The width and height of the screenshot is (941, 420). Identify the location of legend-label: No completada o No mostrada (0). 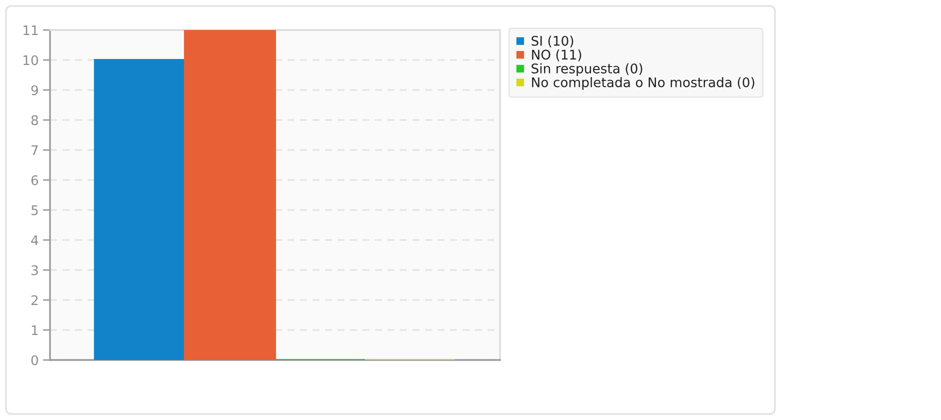
(643, 83).